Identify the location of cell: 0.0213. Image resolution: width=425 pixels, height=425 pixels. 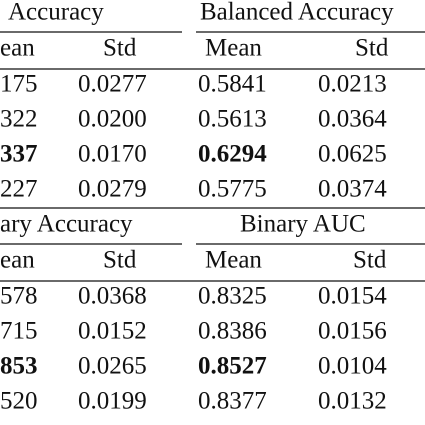
(352, 84).